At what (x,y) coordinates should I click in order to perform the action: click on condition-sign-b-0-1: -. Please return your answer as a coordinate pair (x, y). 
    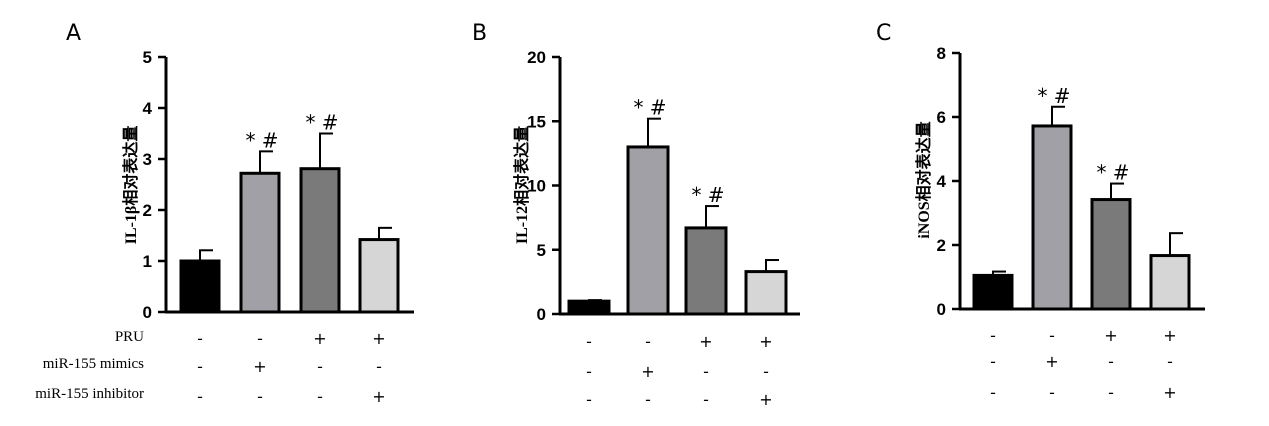
    Looking at the image, I should click on (648, 341).